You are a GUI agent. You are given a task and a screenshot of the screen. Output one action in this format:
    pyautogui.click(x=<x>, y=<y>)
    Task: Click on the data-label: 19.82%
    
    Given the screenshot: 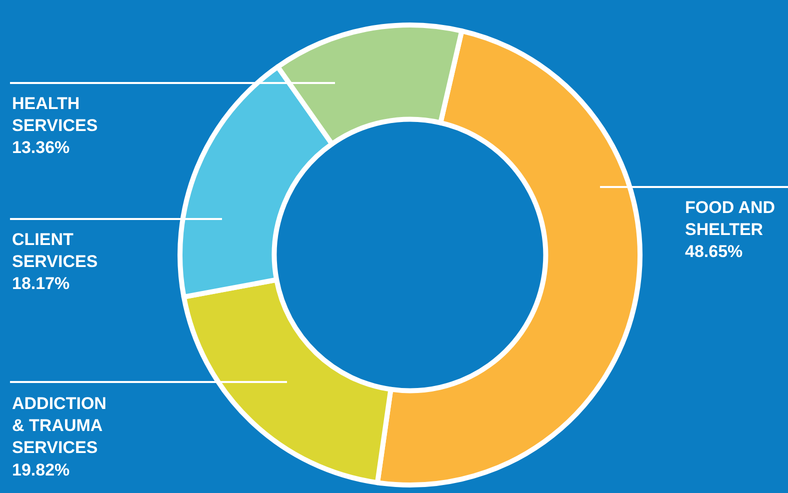 What is the action you would take?
    pyautogui.click(x=41, y=470)
    